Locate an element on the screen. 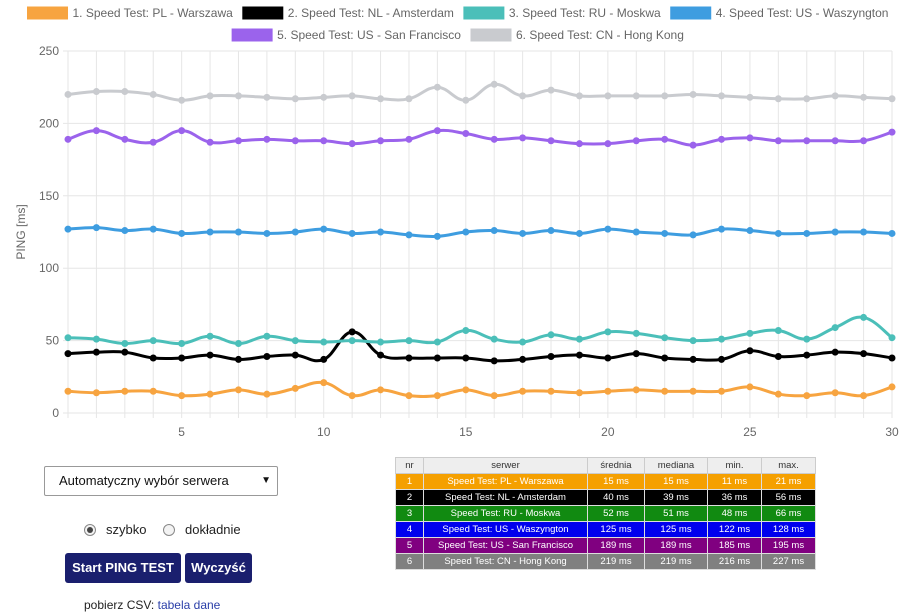 Image resolution: width=916 pixels, height=614 pixels. radio-fast-label: szybko is located at coordinates (126, 529).